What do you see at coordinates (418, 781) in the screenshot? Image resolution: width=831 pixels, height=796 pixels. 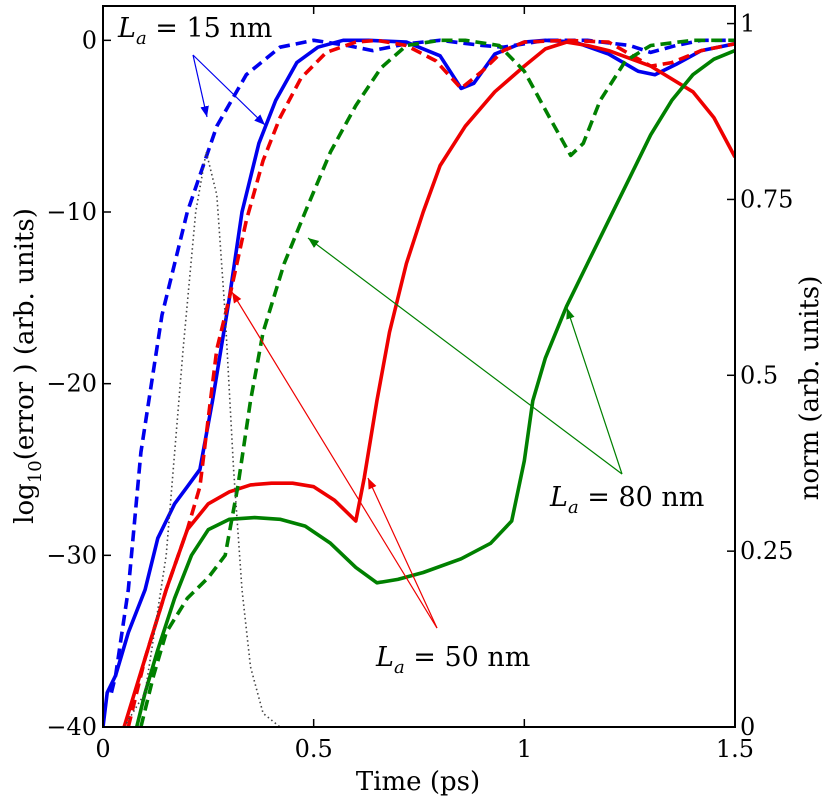 I see `x-axis-label: Time (ps)` at bounding box center [418, 781].